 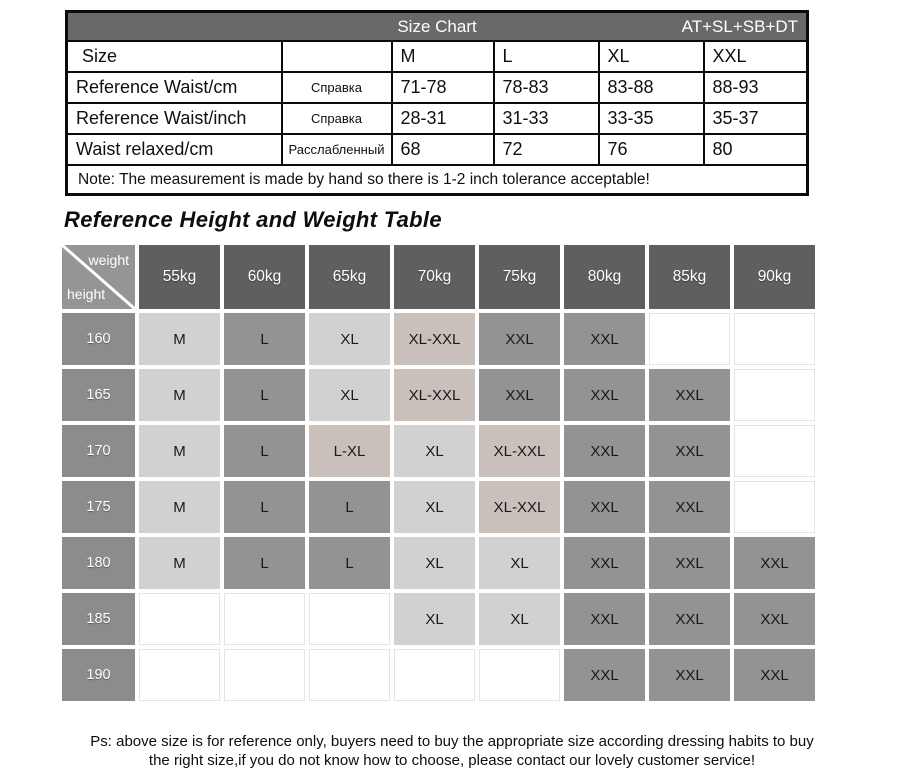 What do you see at coordinates (442, 118) in the screenshot?
I see `value-cell: 28-31` at bounding box center [442, 118].